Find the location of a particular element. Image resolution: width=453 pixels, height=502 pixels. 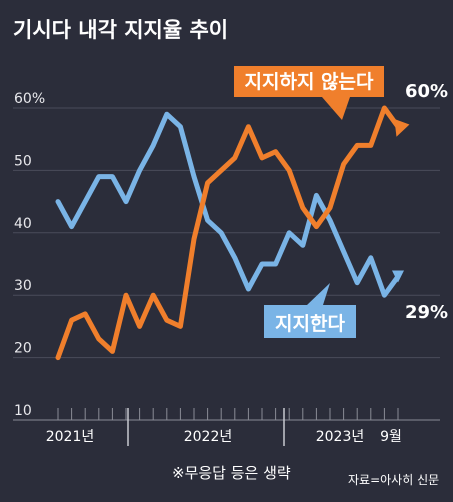

disapprove-label: 지지하지 않는다 is located at coordinates (309, 82).